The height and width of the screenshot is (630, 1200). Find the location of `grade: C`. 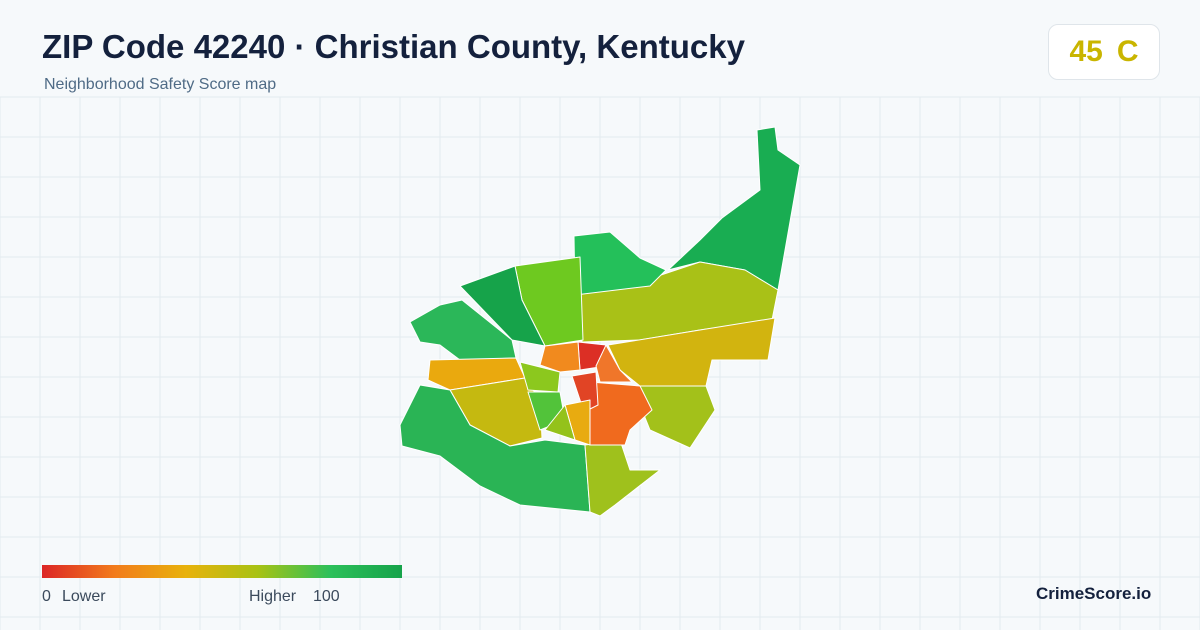

grade: C is located at coordinates (1127, 51).